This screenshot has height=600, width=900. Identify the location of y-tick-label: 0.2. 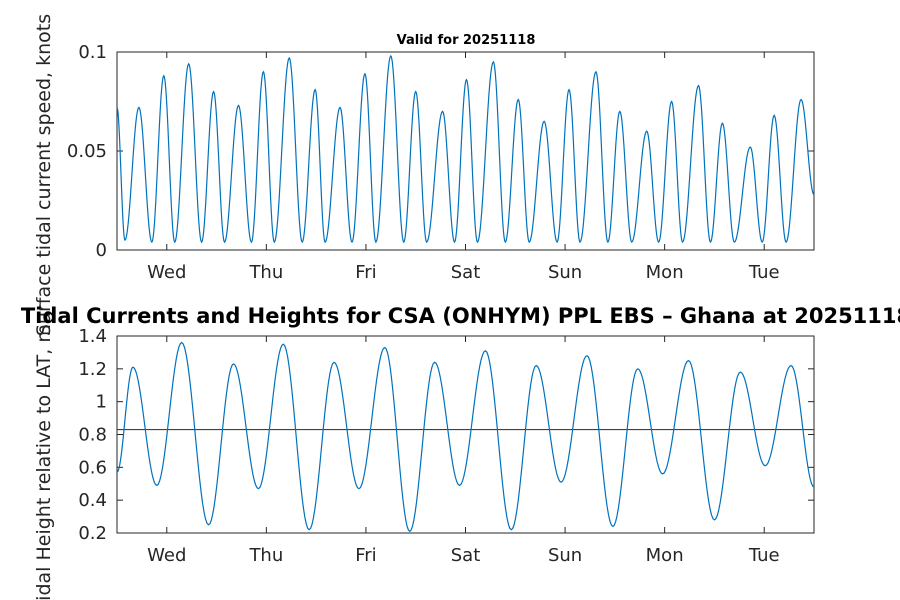
(92, 533).